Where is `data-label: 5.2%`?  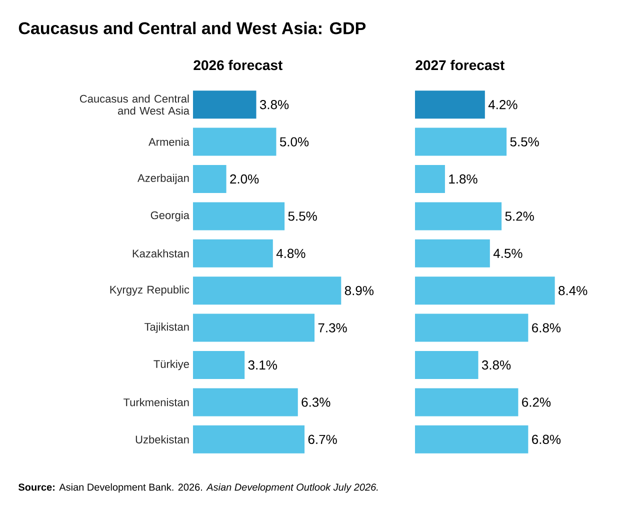 data-label: 5.2% is located at coordinates (519, 216).